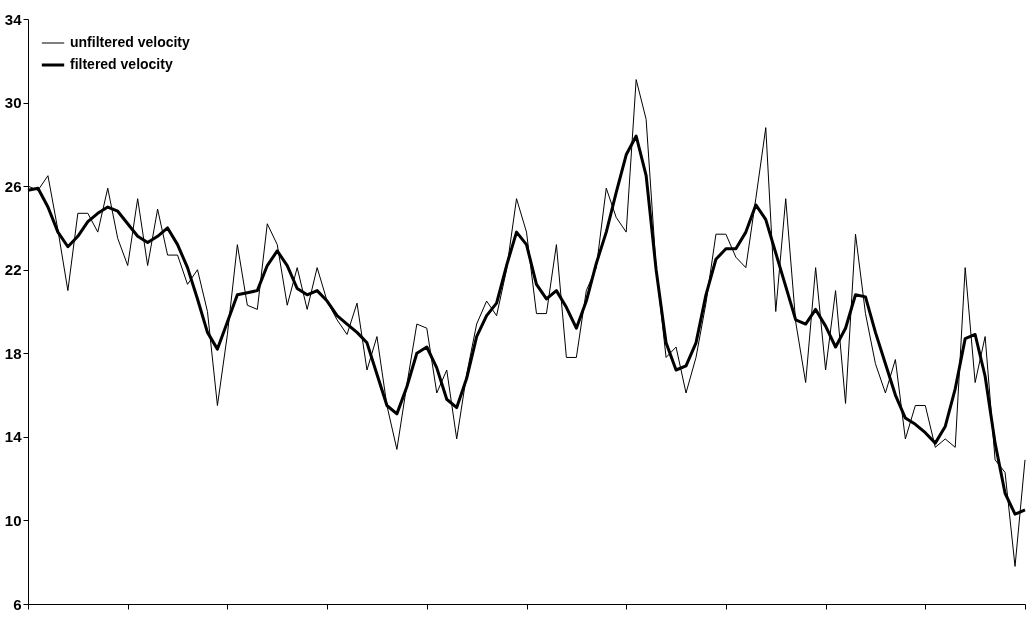 This screenshot has height=618, width=1029. Describe the element at coordinates (13, 103) in the screenshot. I see `y-tick-label: 30` at that location.